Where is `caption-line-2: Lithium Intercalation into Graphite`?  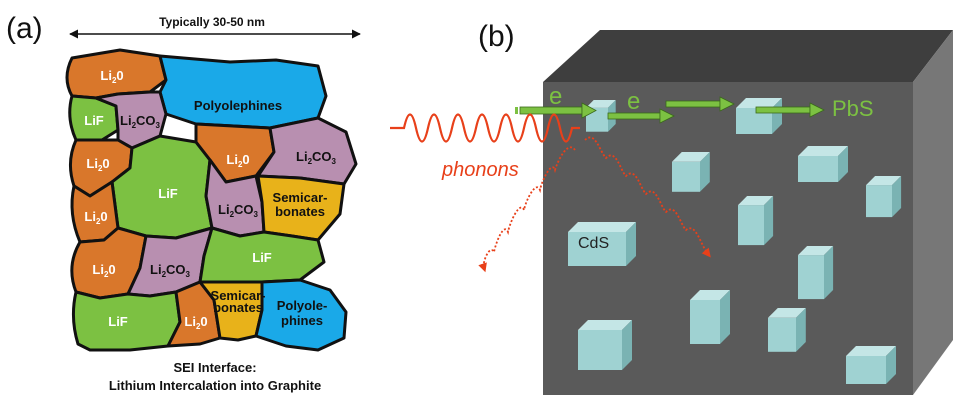
caption-line-2: Lithium Intercalation into Graphite is located at coordinates (215, 385).